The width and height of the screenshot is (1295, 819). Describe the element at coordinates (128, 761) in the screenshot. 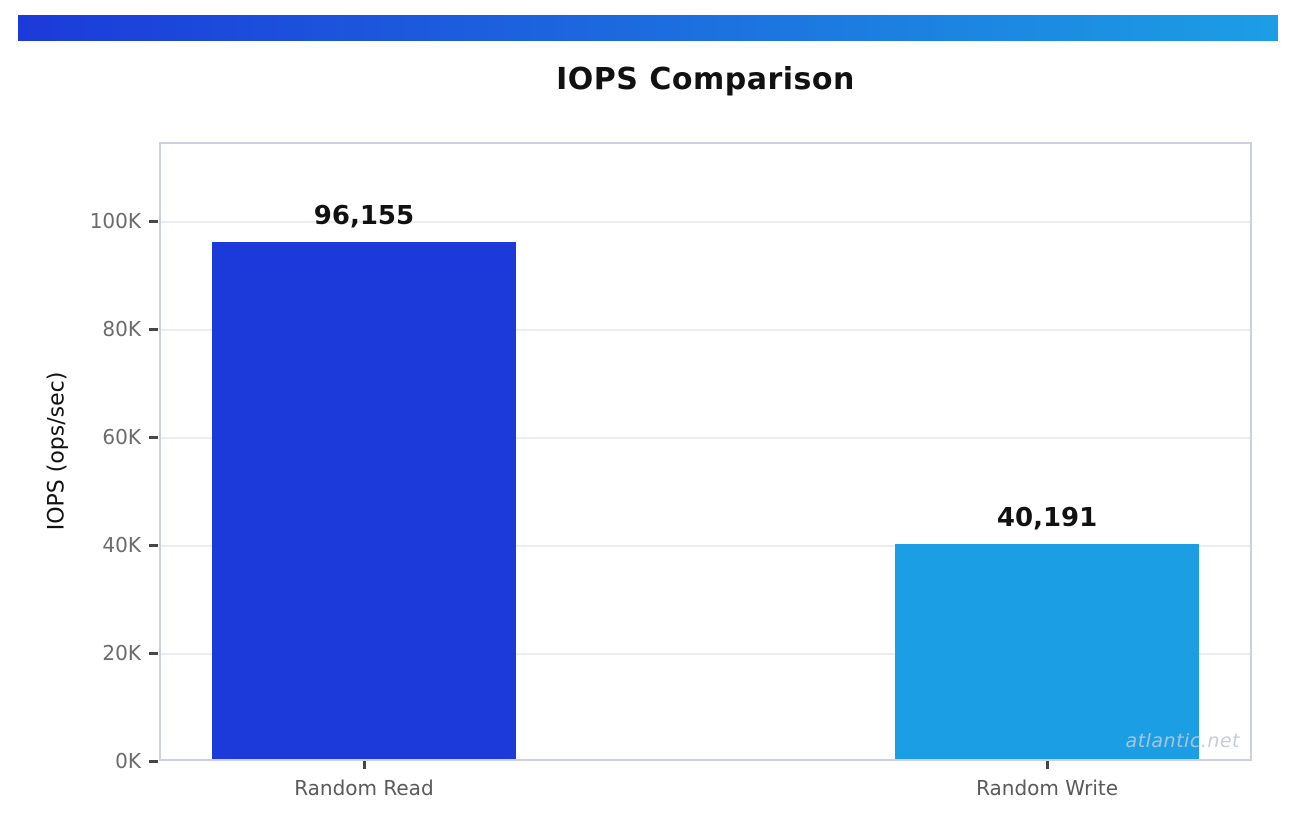

I see `y-tick-label-0k: 0K` at that location.